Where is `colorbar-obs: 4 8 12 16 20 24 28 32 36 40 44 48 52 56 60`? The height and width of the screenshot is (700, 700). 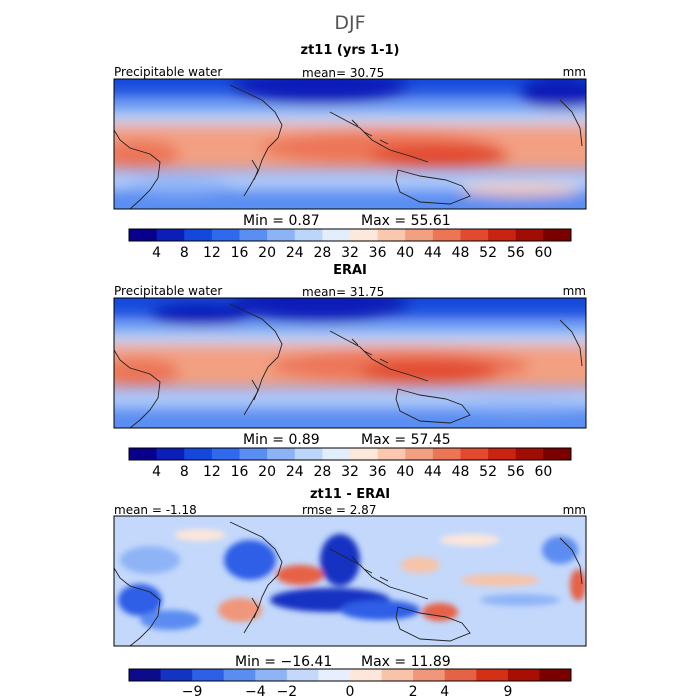
colorbar-obs: 4 8 12 16 20 24 28 32 36 40 44 48 52 56 60 is located at coordinates (350, 463).